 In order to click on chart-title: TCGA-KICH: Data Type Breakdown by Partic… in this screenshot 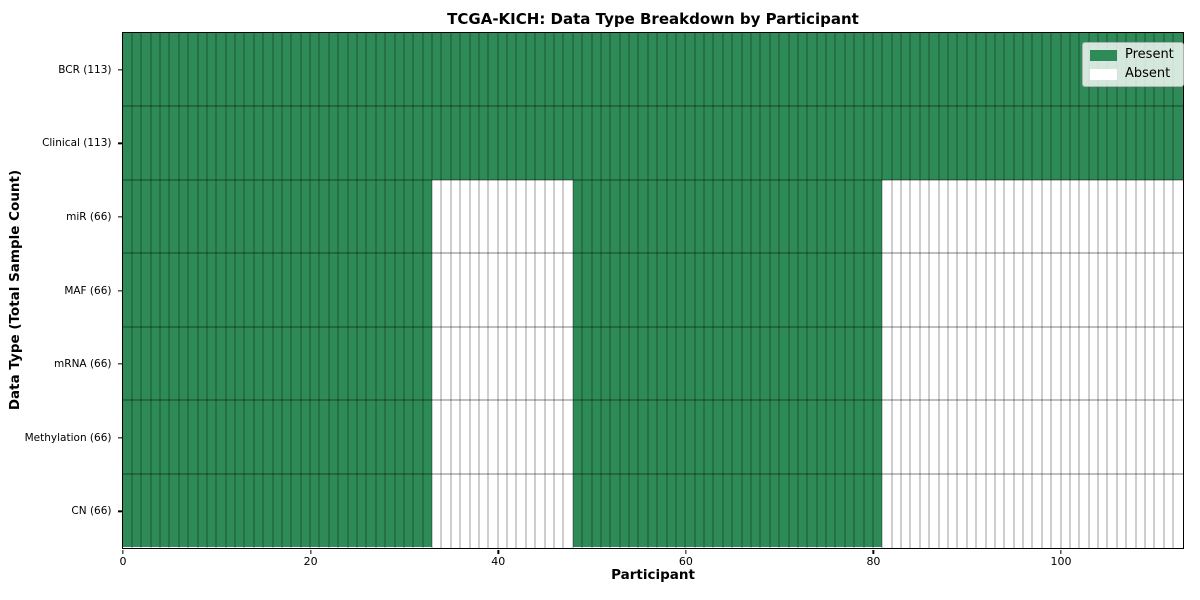, I will do `click(653, 19)`.